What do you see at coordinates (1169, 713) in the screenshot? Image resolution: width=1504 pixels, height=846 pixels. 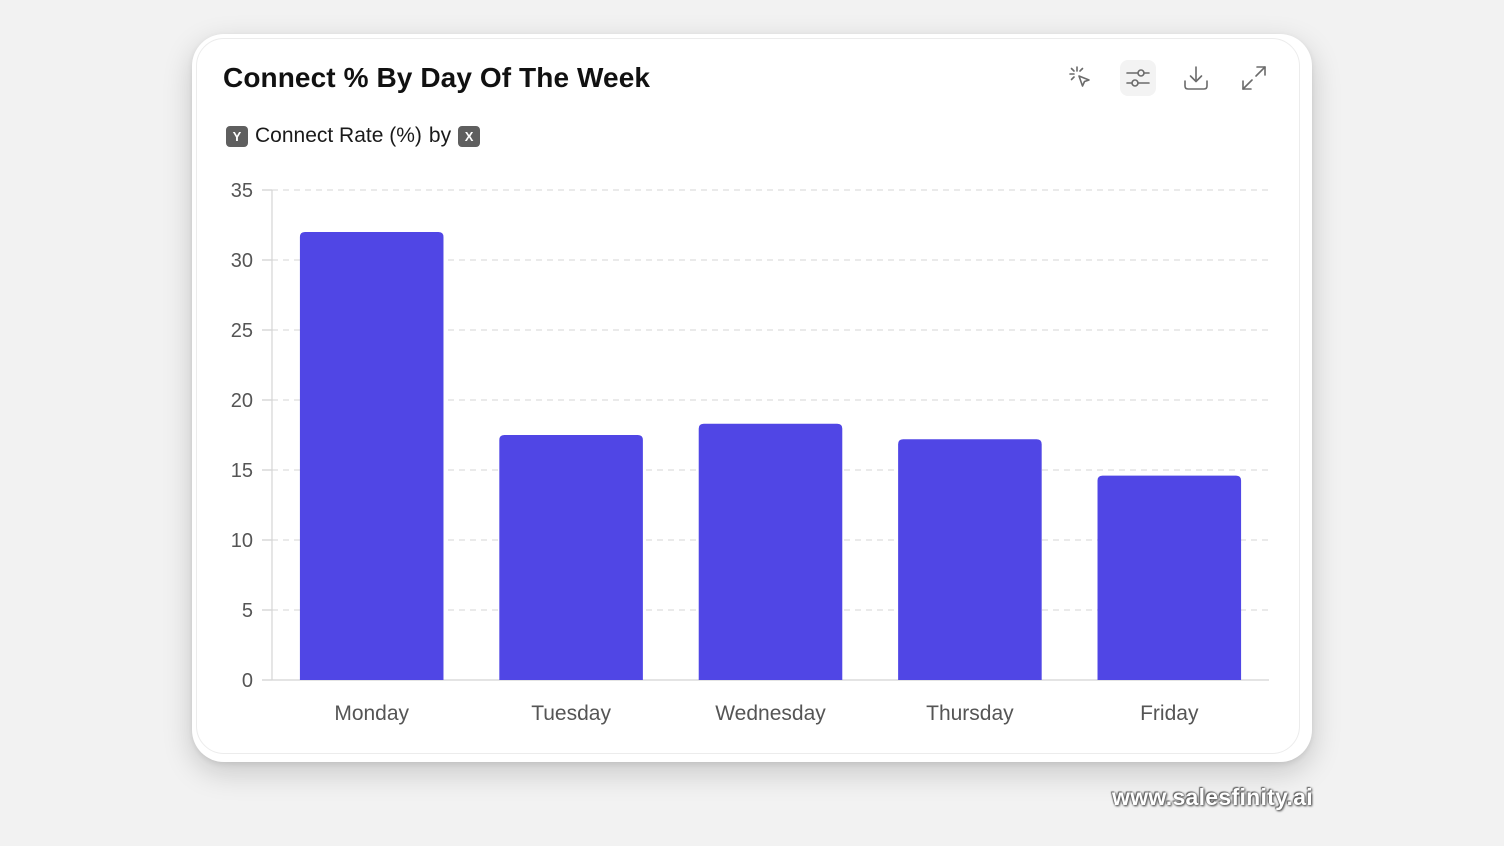 I see `x-tick-label-friday: Friday` at bounding box center [1169, 713].